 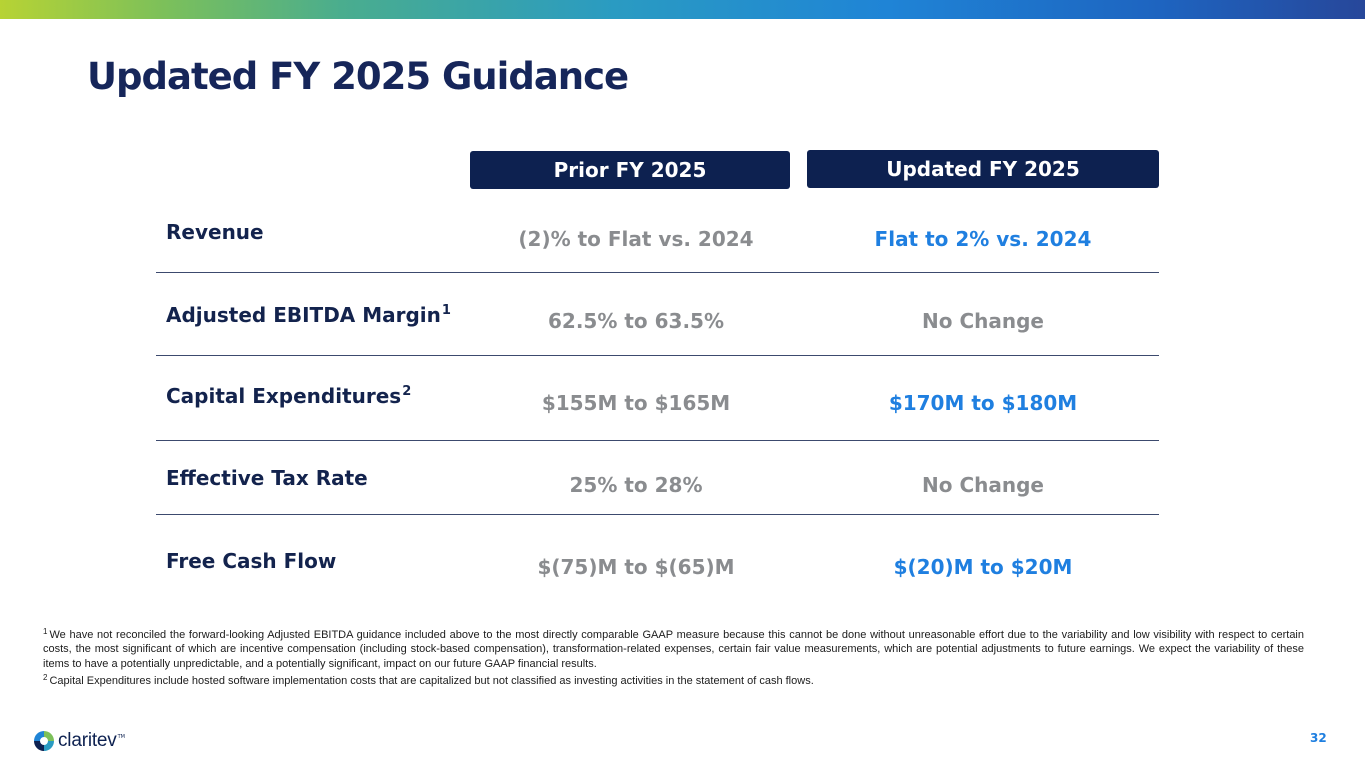 What do you see at coordinates (358, 76) in the screenshot?
I see `page-title: Updated FY 2025 Guidance` at bounding box center [358, 76].